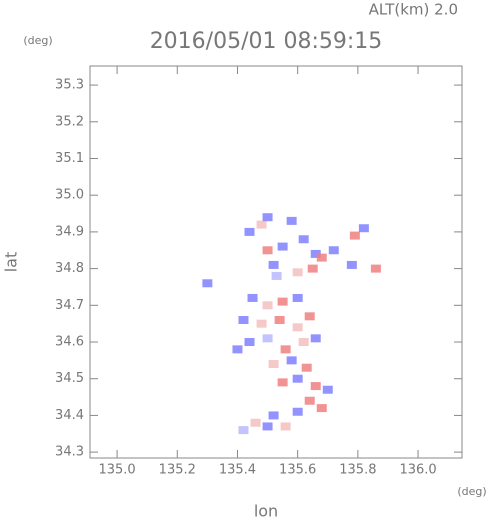 This screenshot has height=521, width=491. What do you see at coordinates (266, 511) in the screenshot?
I see `x-axis-label: lon` at bounding box center [266, 511].